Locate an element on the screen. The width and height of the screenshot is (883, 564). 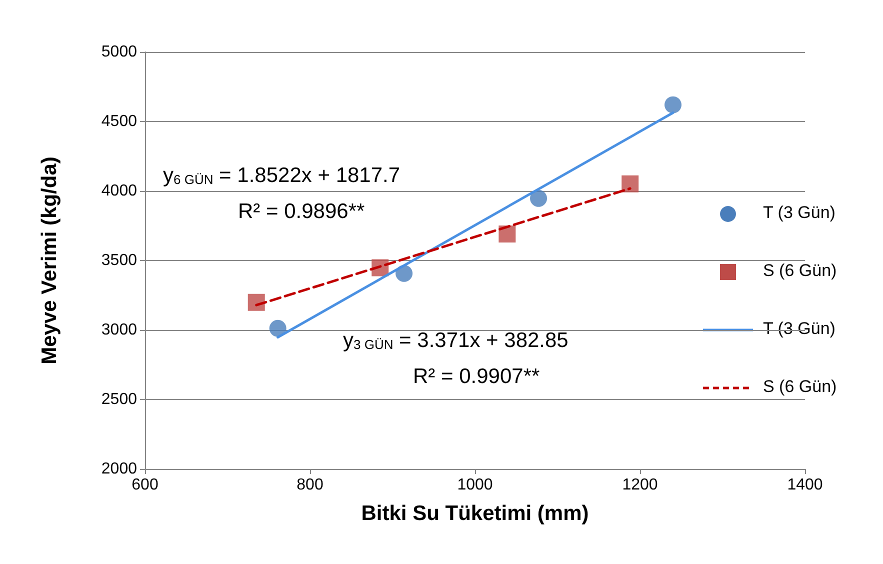
x-tick-label: 1200 is located at coordinates (640, 485).